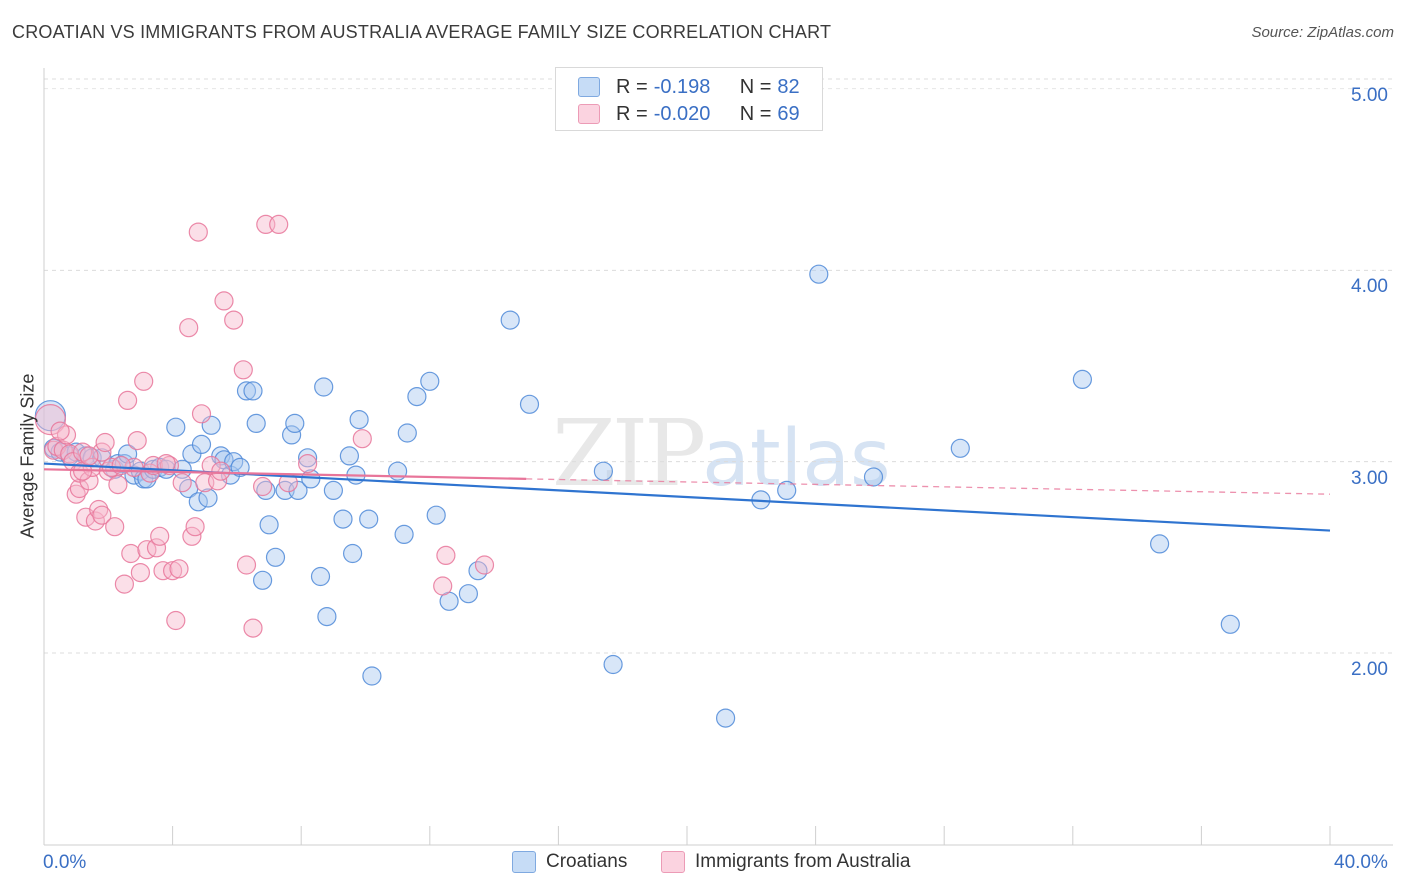  Describe the element at coordinates (1369, 669) in the screenshot. I see `y-tick-2: 2.00` at that location.